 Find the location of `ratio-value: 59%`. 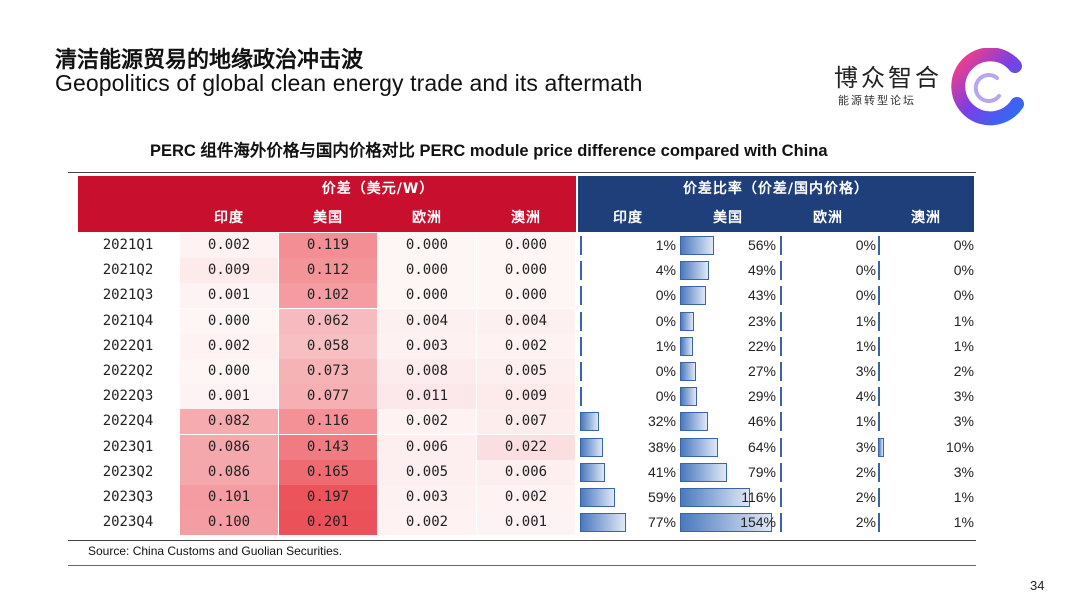

ratio-value: 59% is located at coordinates (661, 497).